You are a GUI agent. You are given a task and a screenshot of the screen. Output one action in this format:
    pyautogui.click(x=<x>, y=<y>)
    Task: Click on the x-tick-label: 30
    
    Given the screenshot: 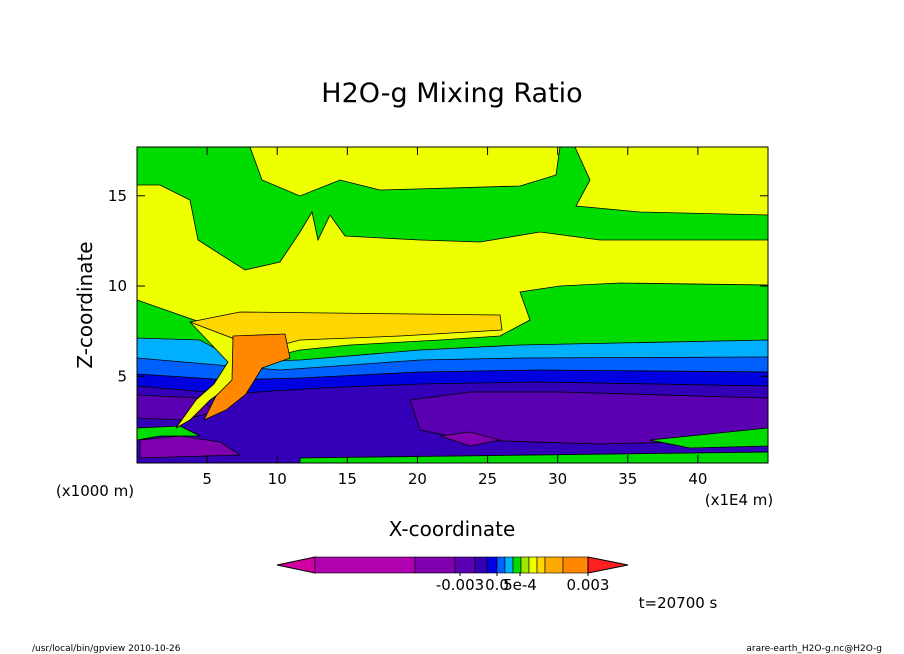 What is the action you would take?
    pyautogui.click(x=557, y=479)
    